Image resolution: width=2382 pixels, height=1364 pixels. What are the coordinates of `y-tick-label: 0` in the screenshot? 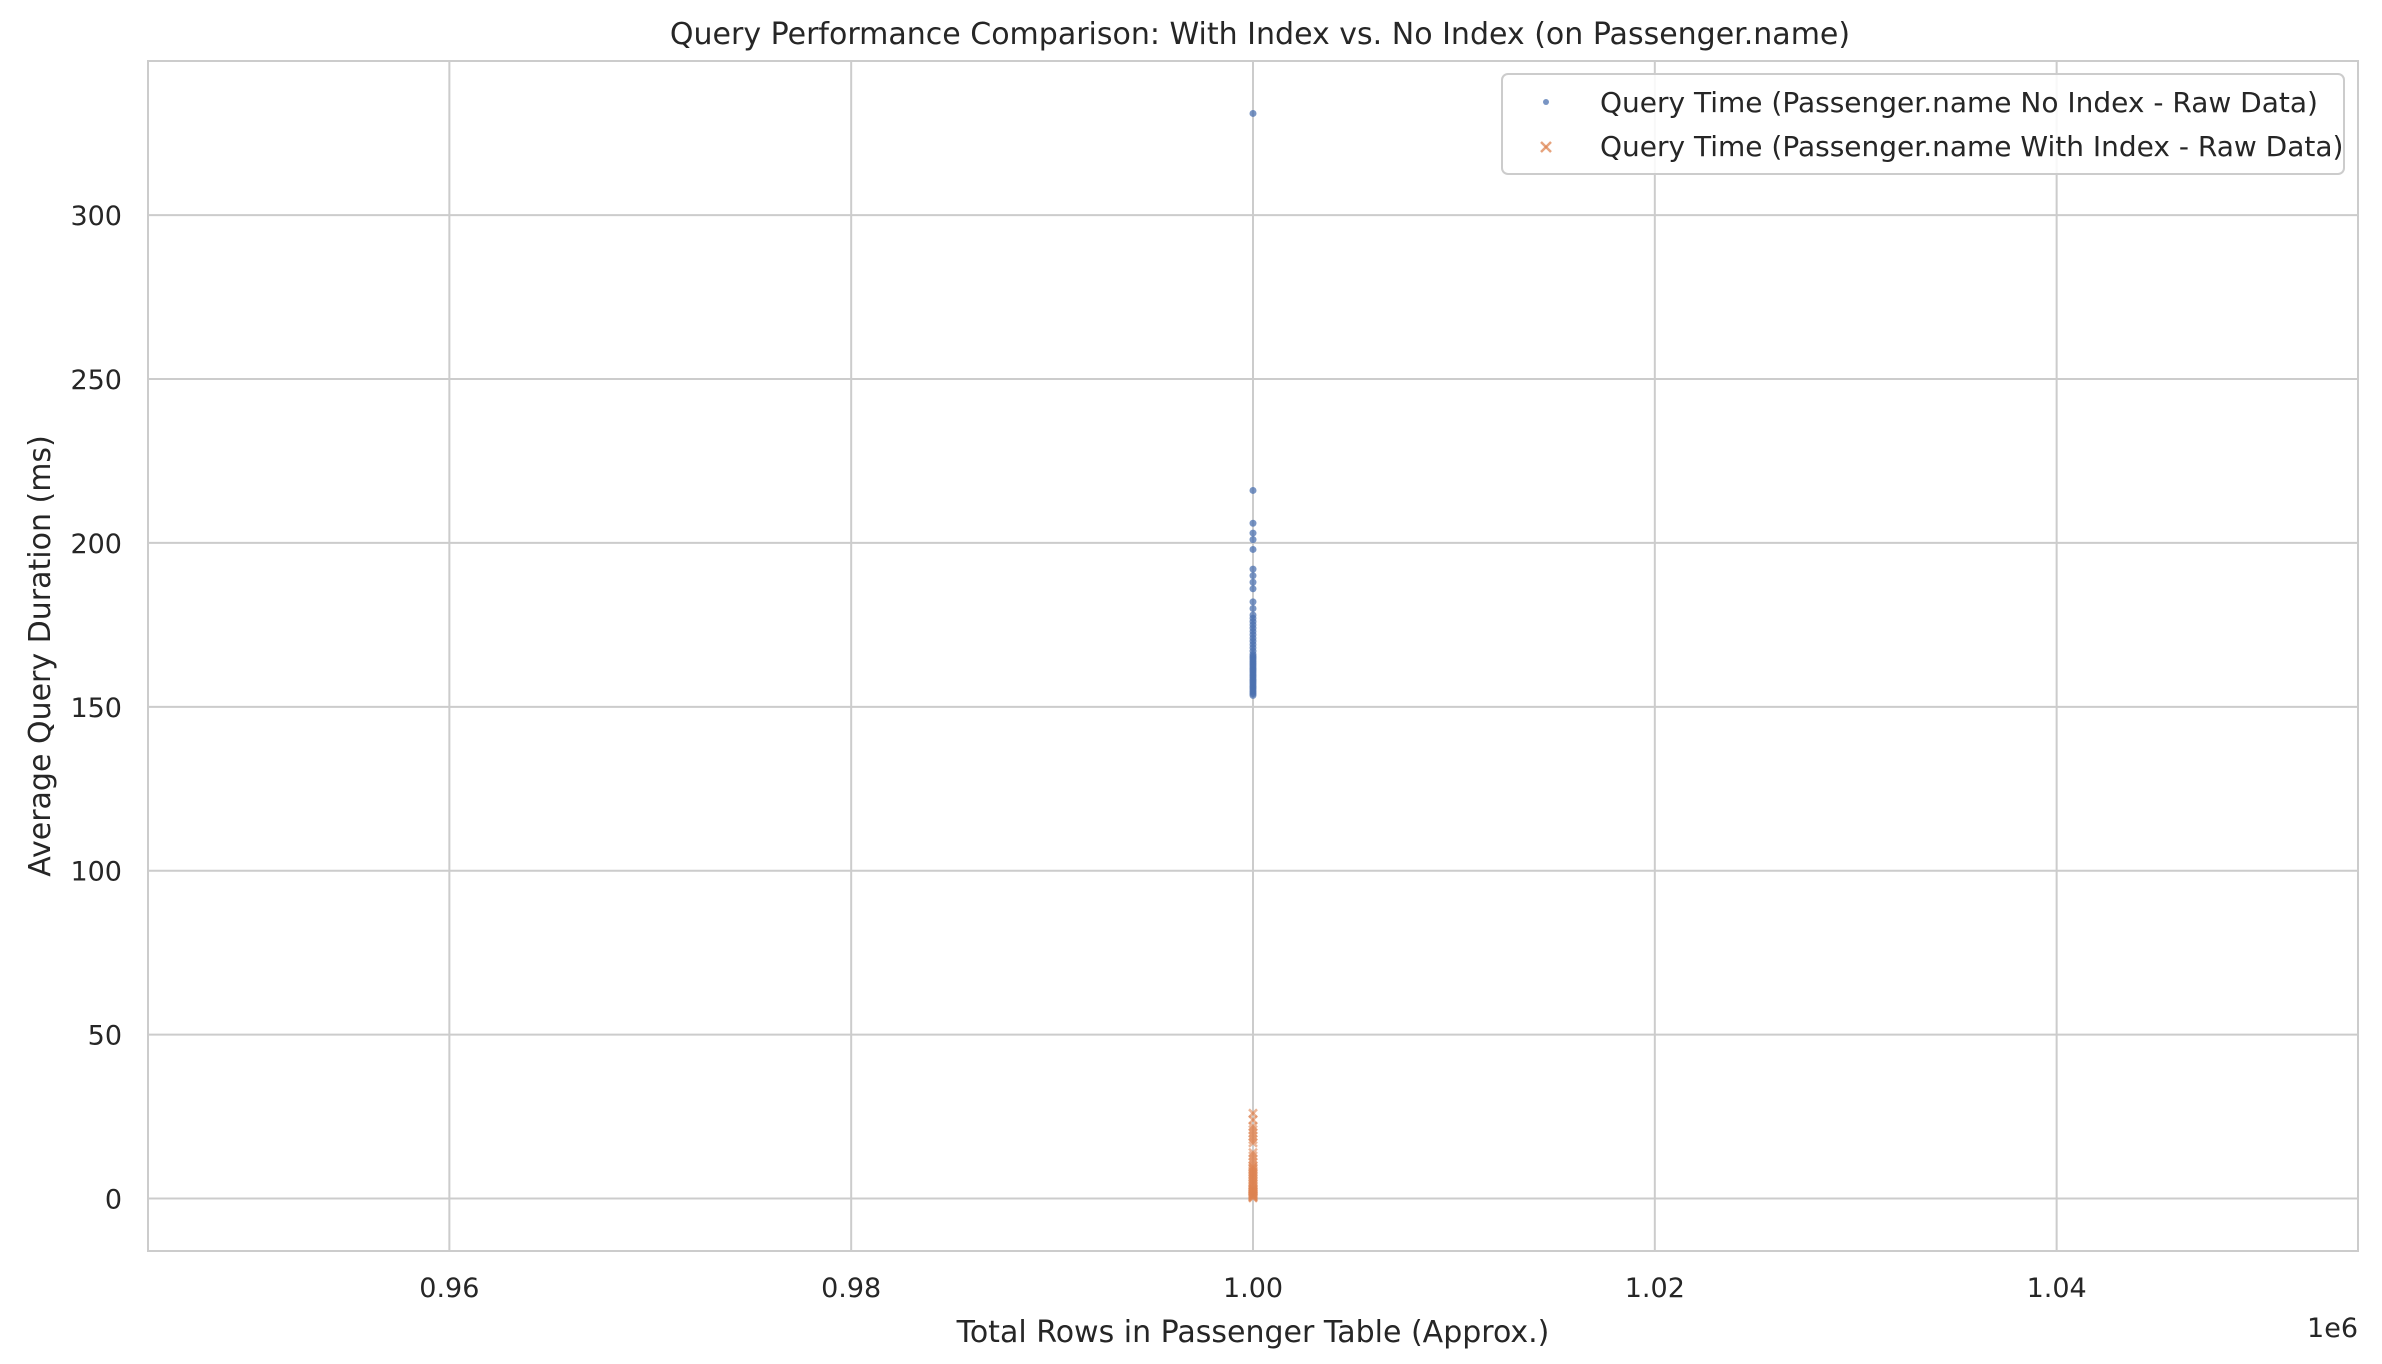 It's located at (113, 1200).